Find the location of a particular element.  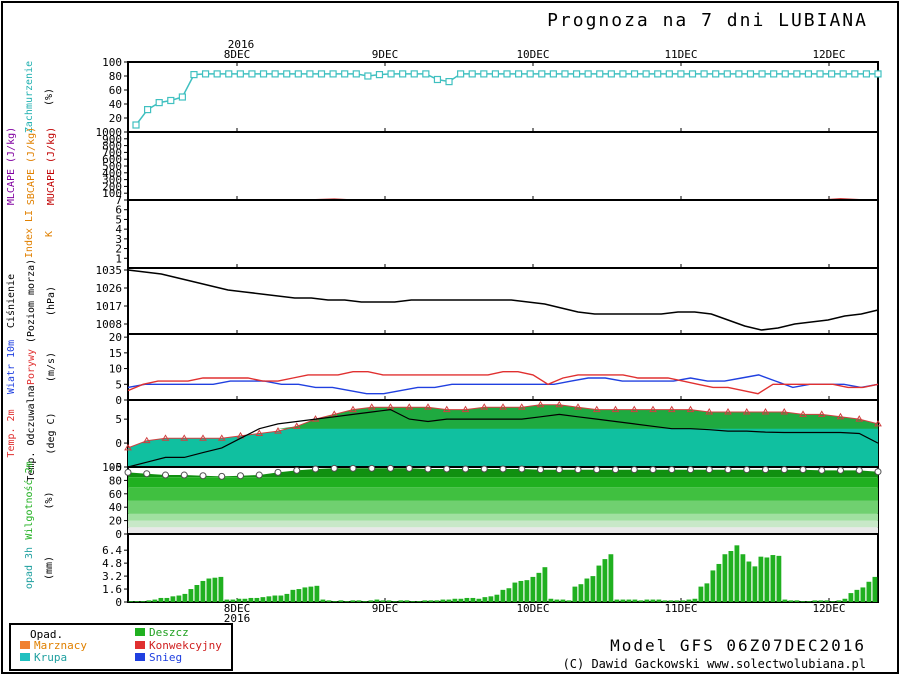

legend-label-4: Snieg is located at coordinates (165, 657).